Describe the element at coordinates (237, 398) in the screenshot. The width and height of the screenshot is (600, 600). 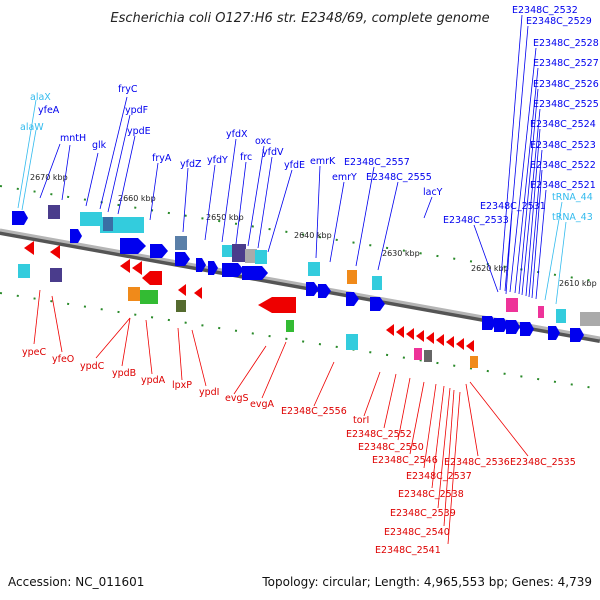
I see `gene-label: evgS` at that location.